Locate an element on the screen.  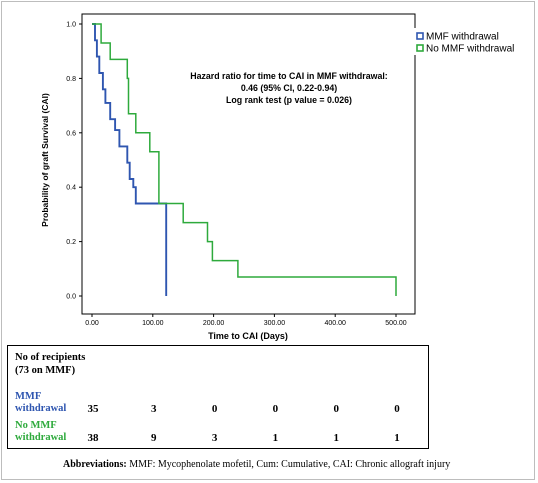
risk-row-label-no-mmf: No MMF withdrawal is located at coordinates (40, 432).